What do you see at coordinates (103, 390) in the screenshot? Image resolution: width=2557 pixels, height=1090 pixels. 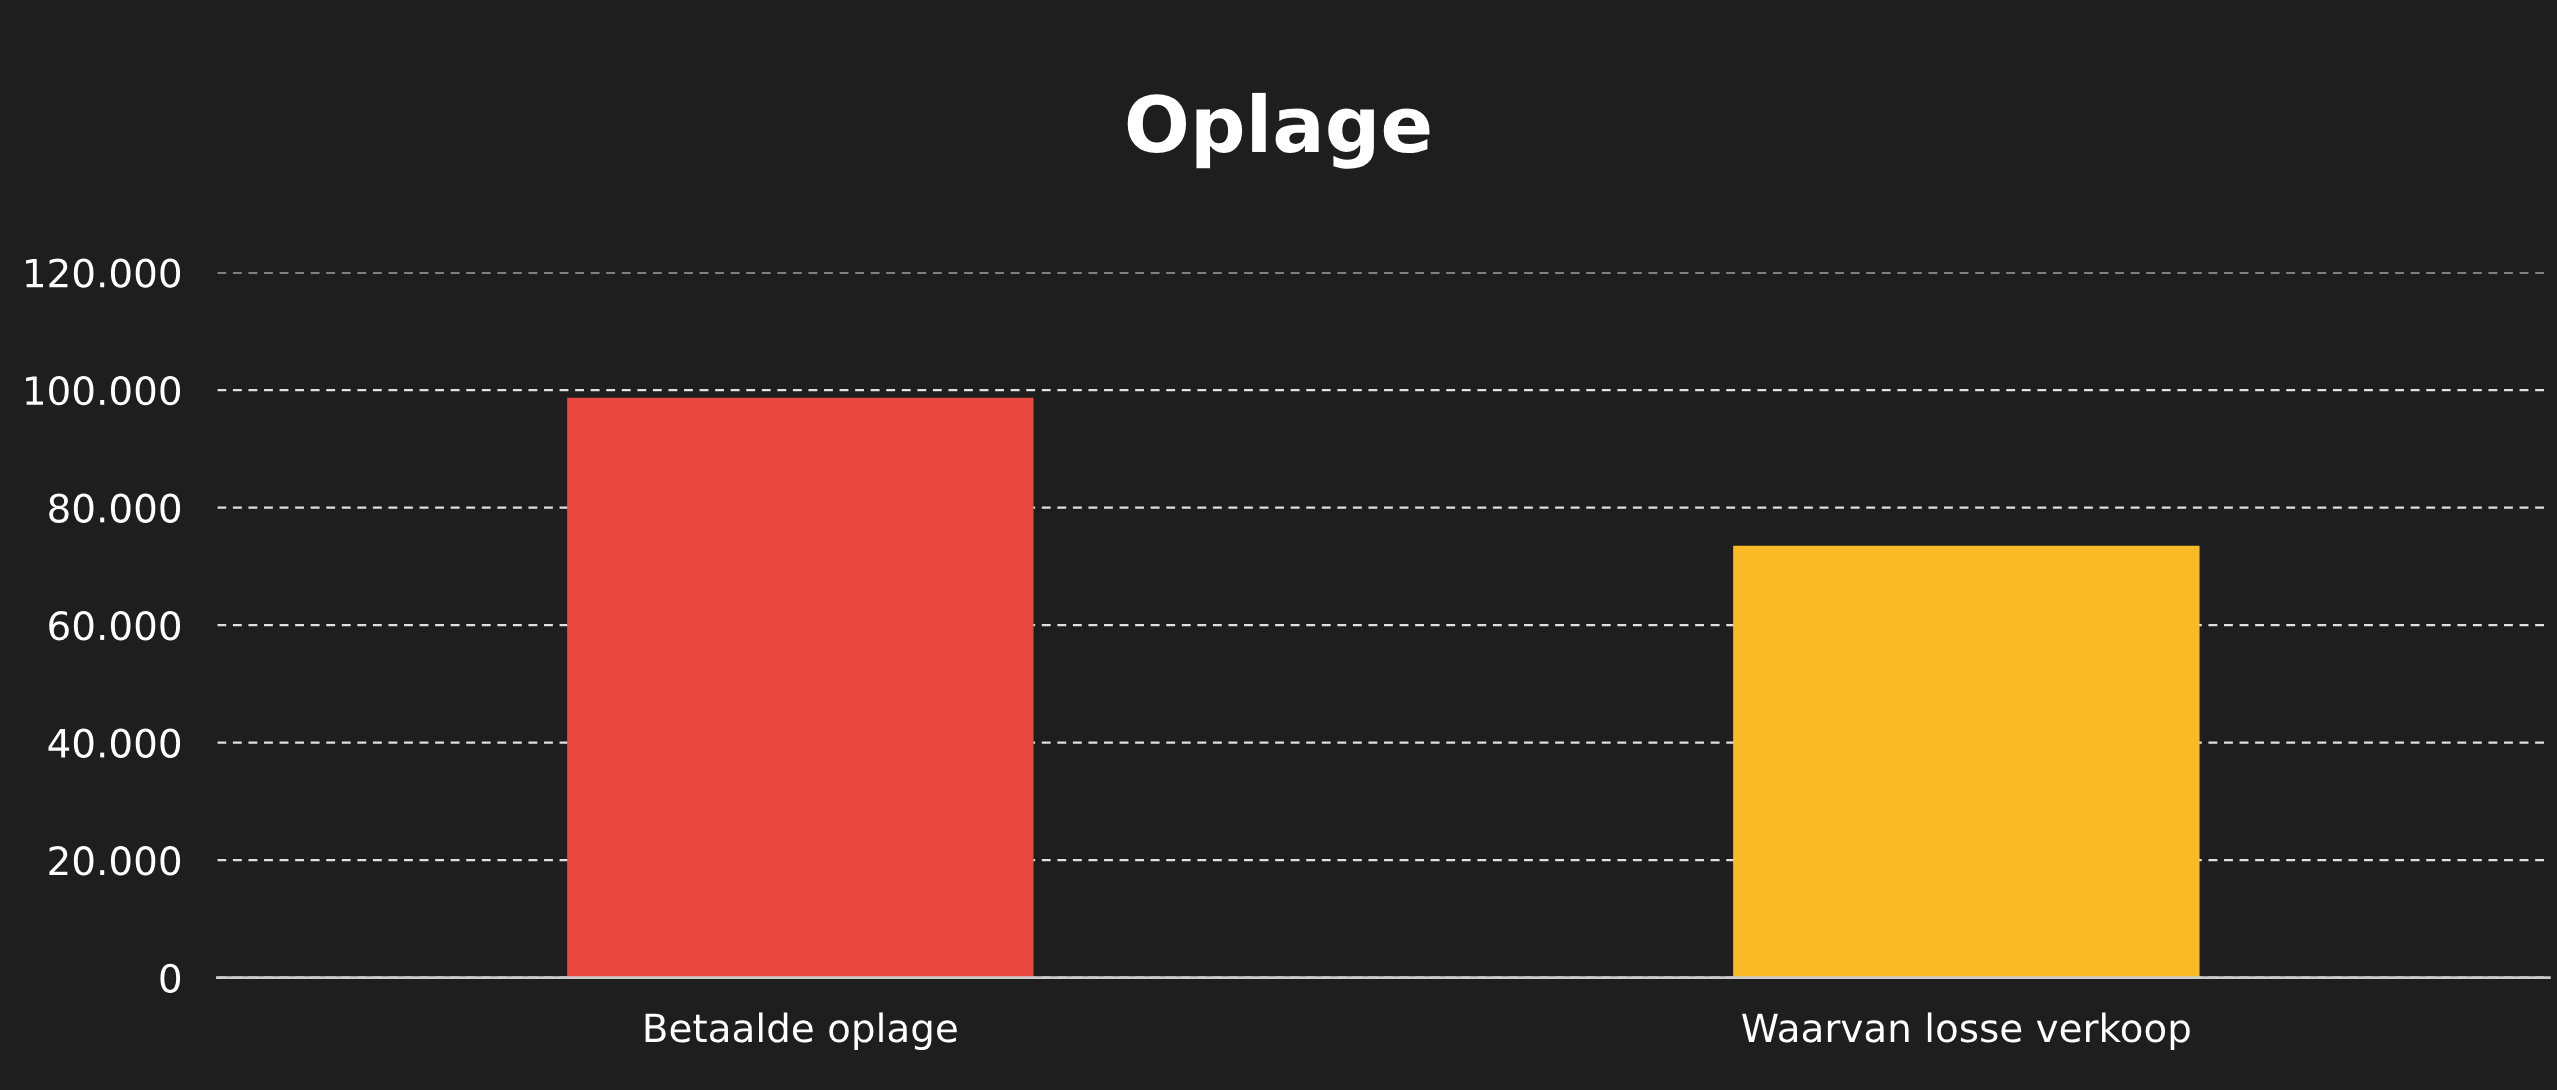 I see `y-tick-label: 100.000` at bounding box center [103, 390].